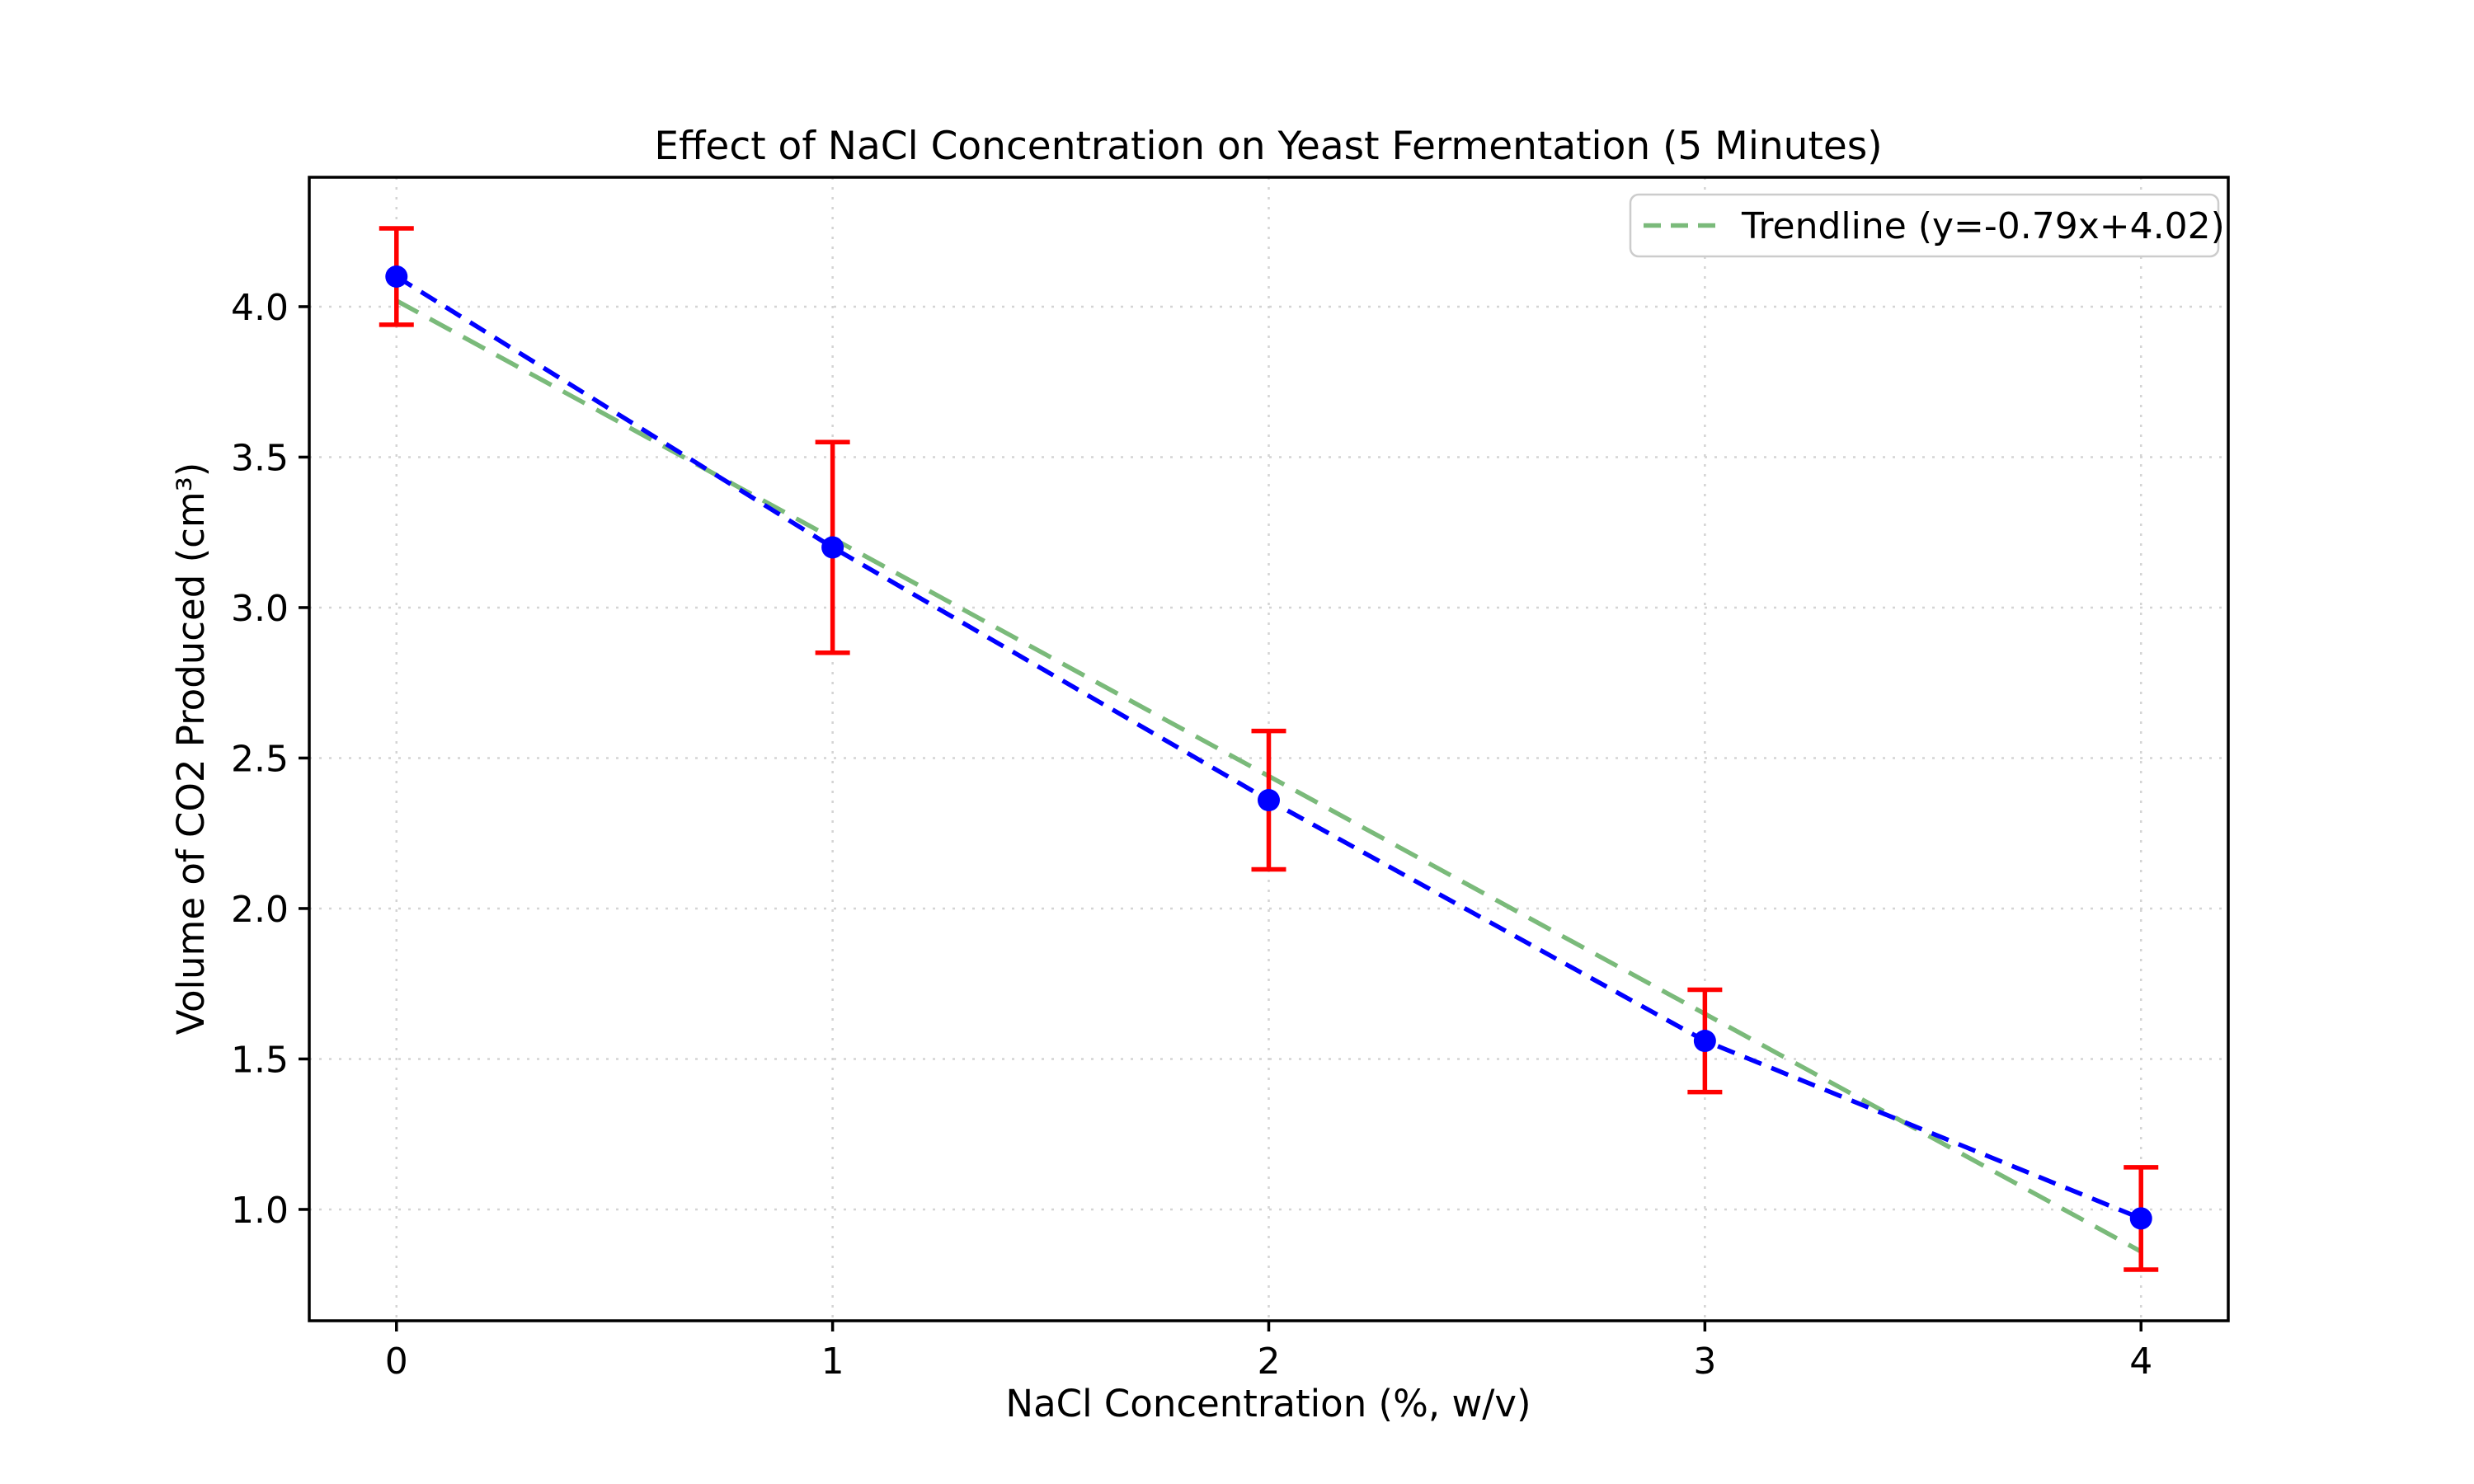 This screenshot has width=2474, height=1484. What do you see at coordinates (1268, 1403) in the screenshot?
I see `x-axis-label: NaCl Concentration (%, w/v)` at bounding box center [1268, 1403].